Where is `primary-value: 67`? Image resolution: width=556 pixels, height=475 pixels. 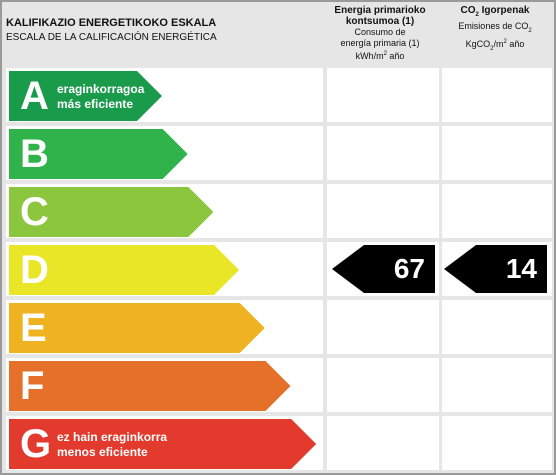
primary-value: 67 is located at coordinates (409, 268).